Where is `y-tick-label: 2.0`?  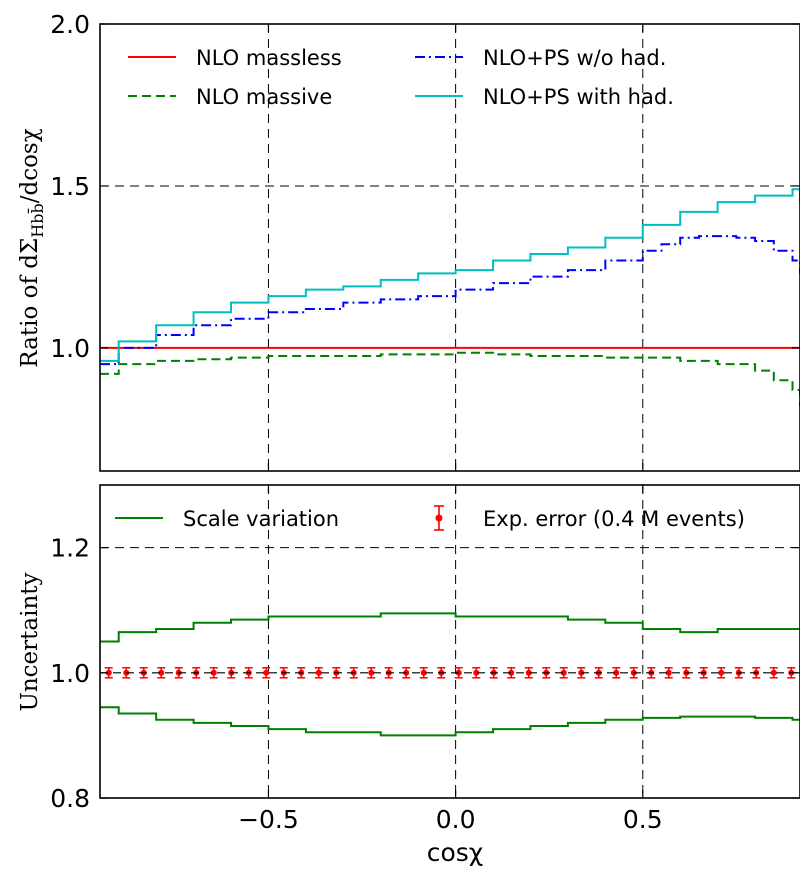 y-tick-label: 2.0 is located at coordinates (70, 24).